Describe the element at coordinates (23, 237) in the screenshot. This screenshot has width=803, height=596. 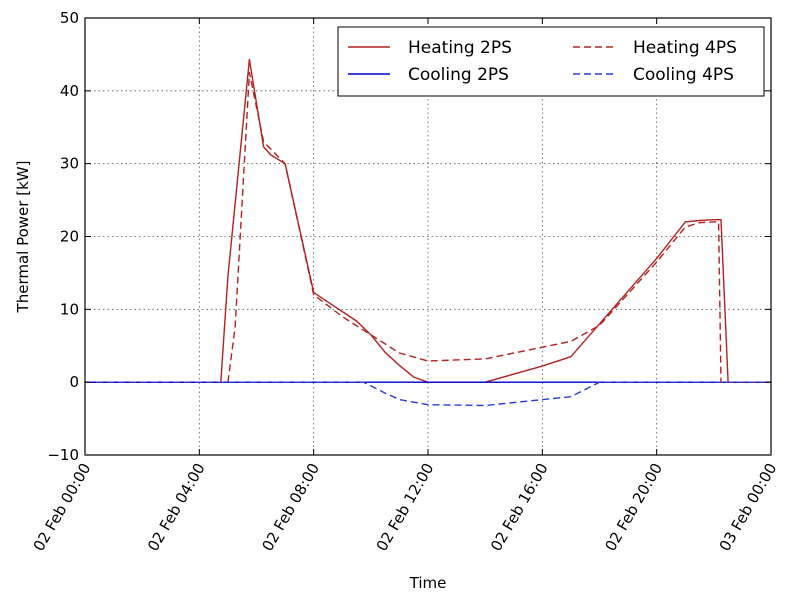
I see `y-axis-label: Thermal Power [kW]` at that location.